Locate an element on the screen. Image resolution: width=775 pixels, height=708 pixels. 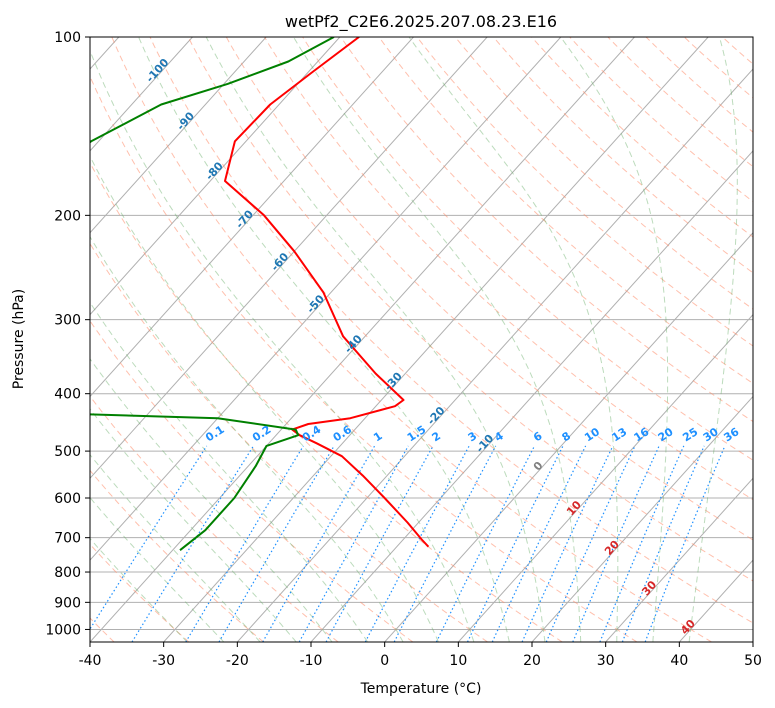
y-tick-label: 700 is located at coordinates (67, 539).